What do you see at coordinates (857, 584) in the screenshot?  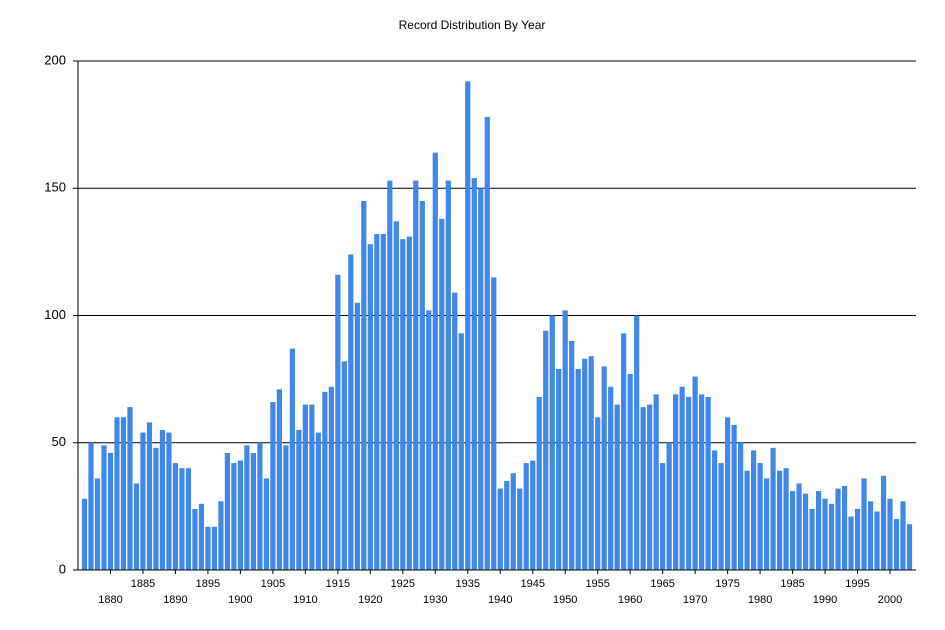 I see `x-tick-label: 1995` at bounding box center [857, 584].